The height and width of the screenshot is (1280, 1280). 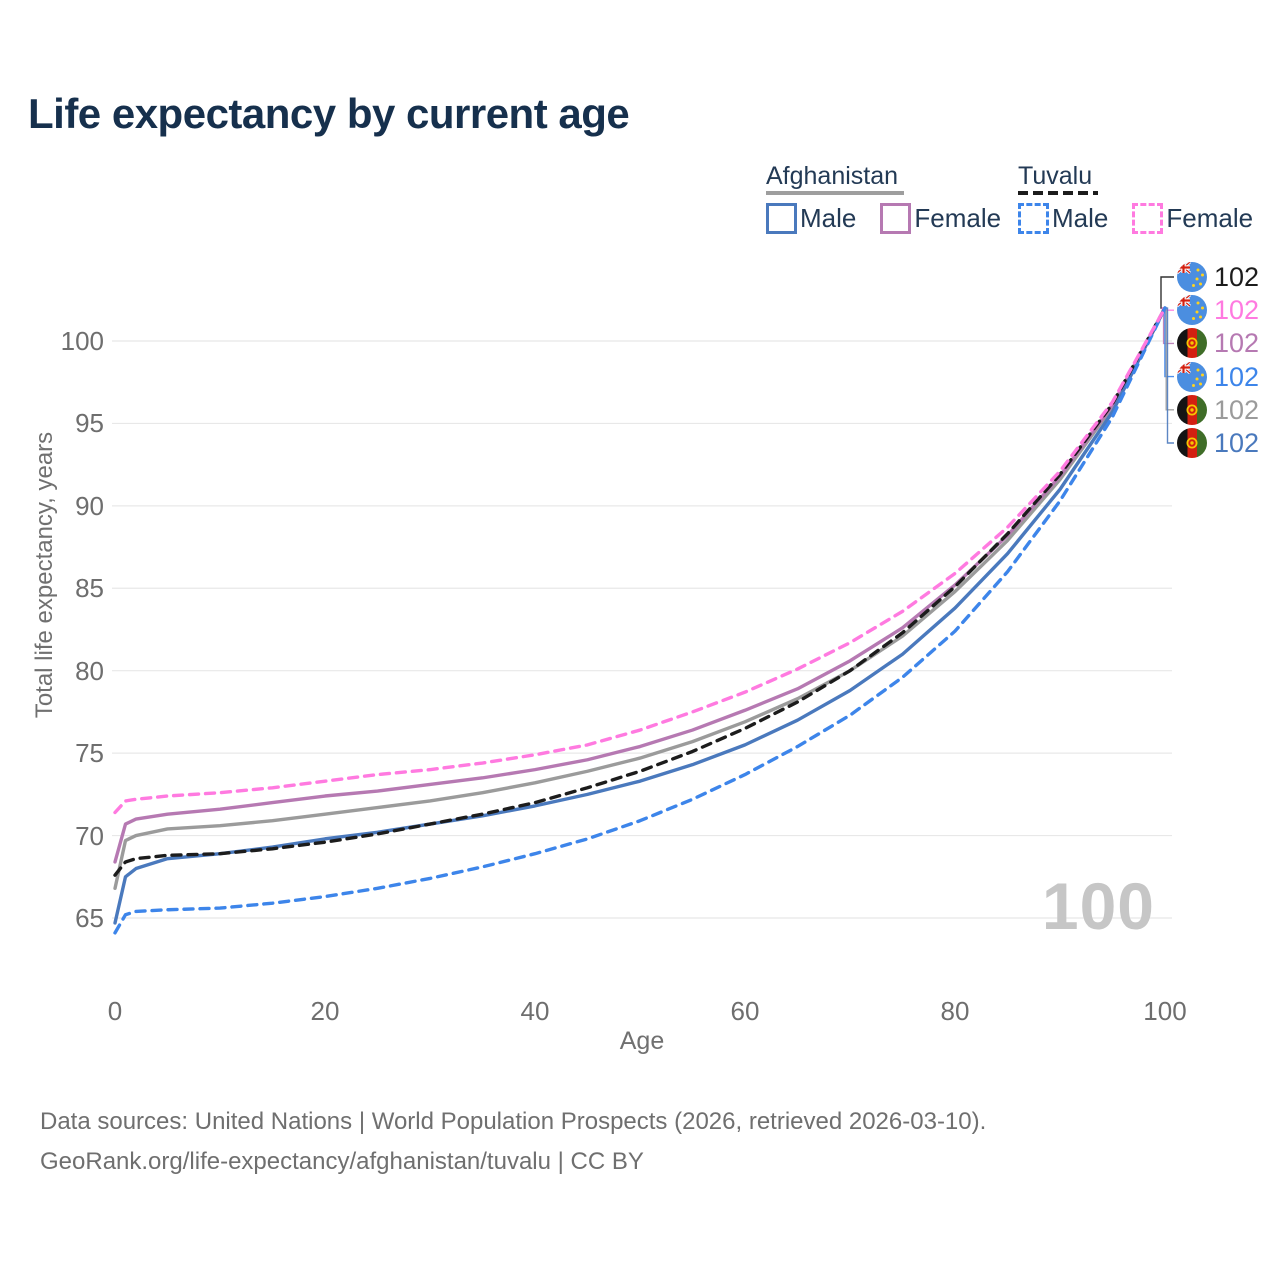 What do you see at coordinates (82, 340) in the screenshot?
I see `y-tick-label-100: 100` at bounding box center [82, 340].